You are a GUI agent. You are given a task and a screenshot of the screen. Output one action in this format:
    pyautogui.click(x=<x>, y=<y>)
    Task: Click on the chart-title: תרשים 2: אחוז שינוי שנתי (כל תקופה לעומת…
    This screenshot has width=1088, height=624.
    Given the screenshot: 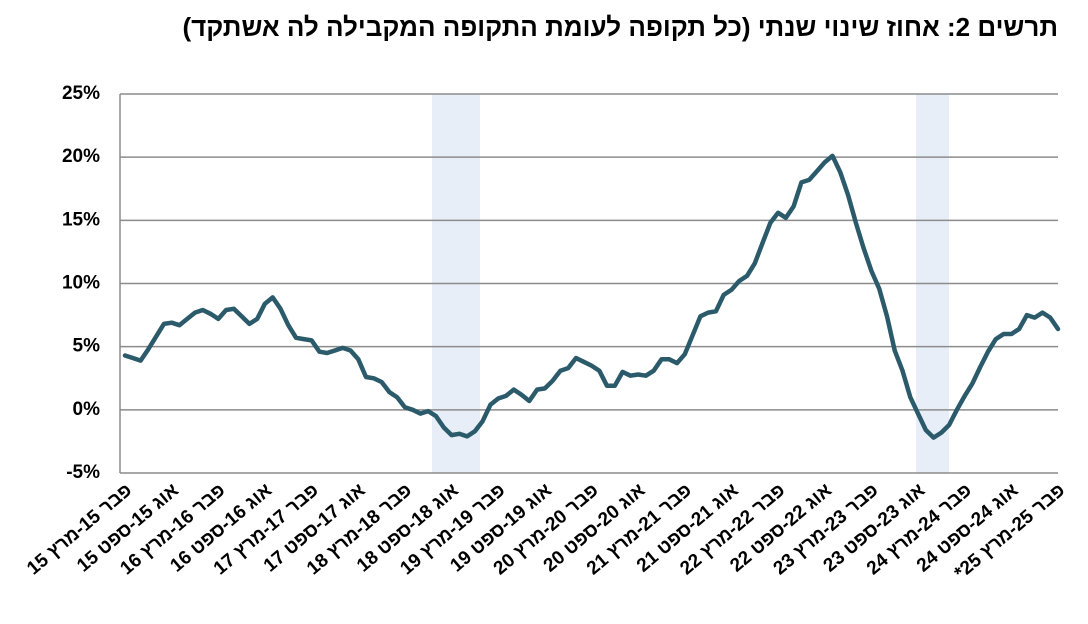 What is the action you would take?
    pyautogui.click(x=620, y=27)
    